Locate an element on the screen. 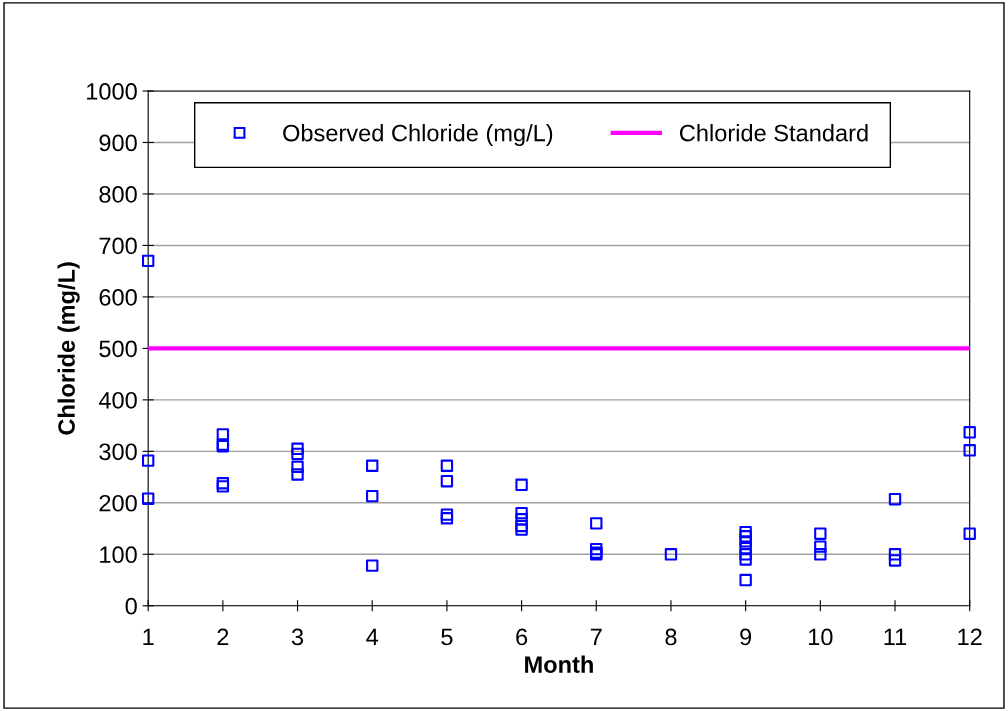 The image size is (1008, 711). y-tick-label: 600 is located at coordinates (118, 297).